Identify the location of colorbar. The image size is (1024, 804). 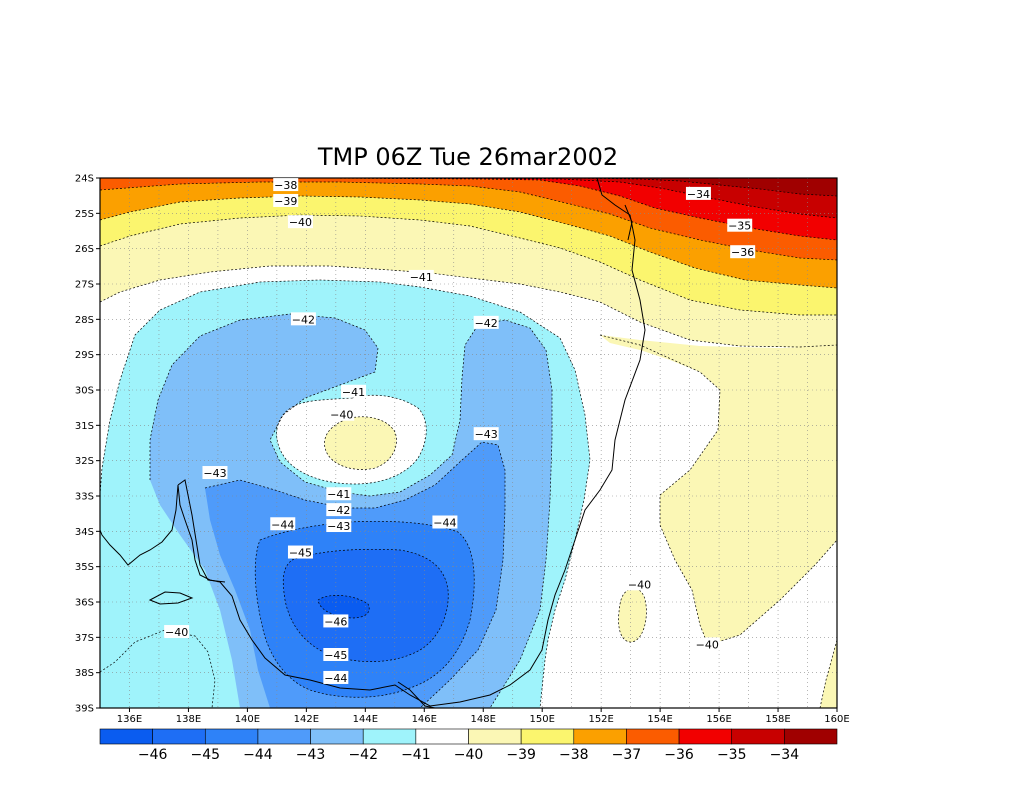
(468, 736).